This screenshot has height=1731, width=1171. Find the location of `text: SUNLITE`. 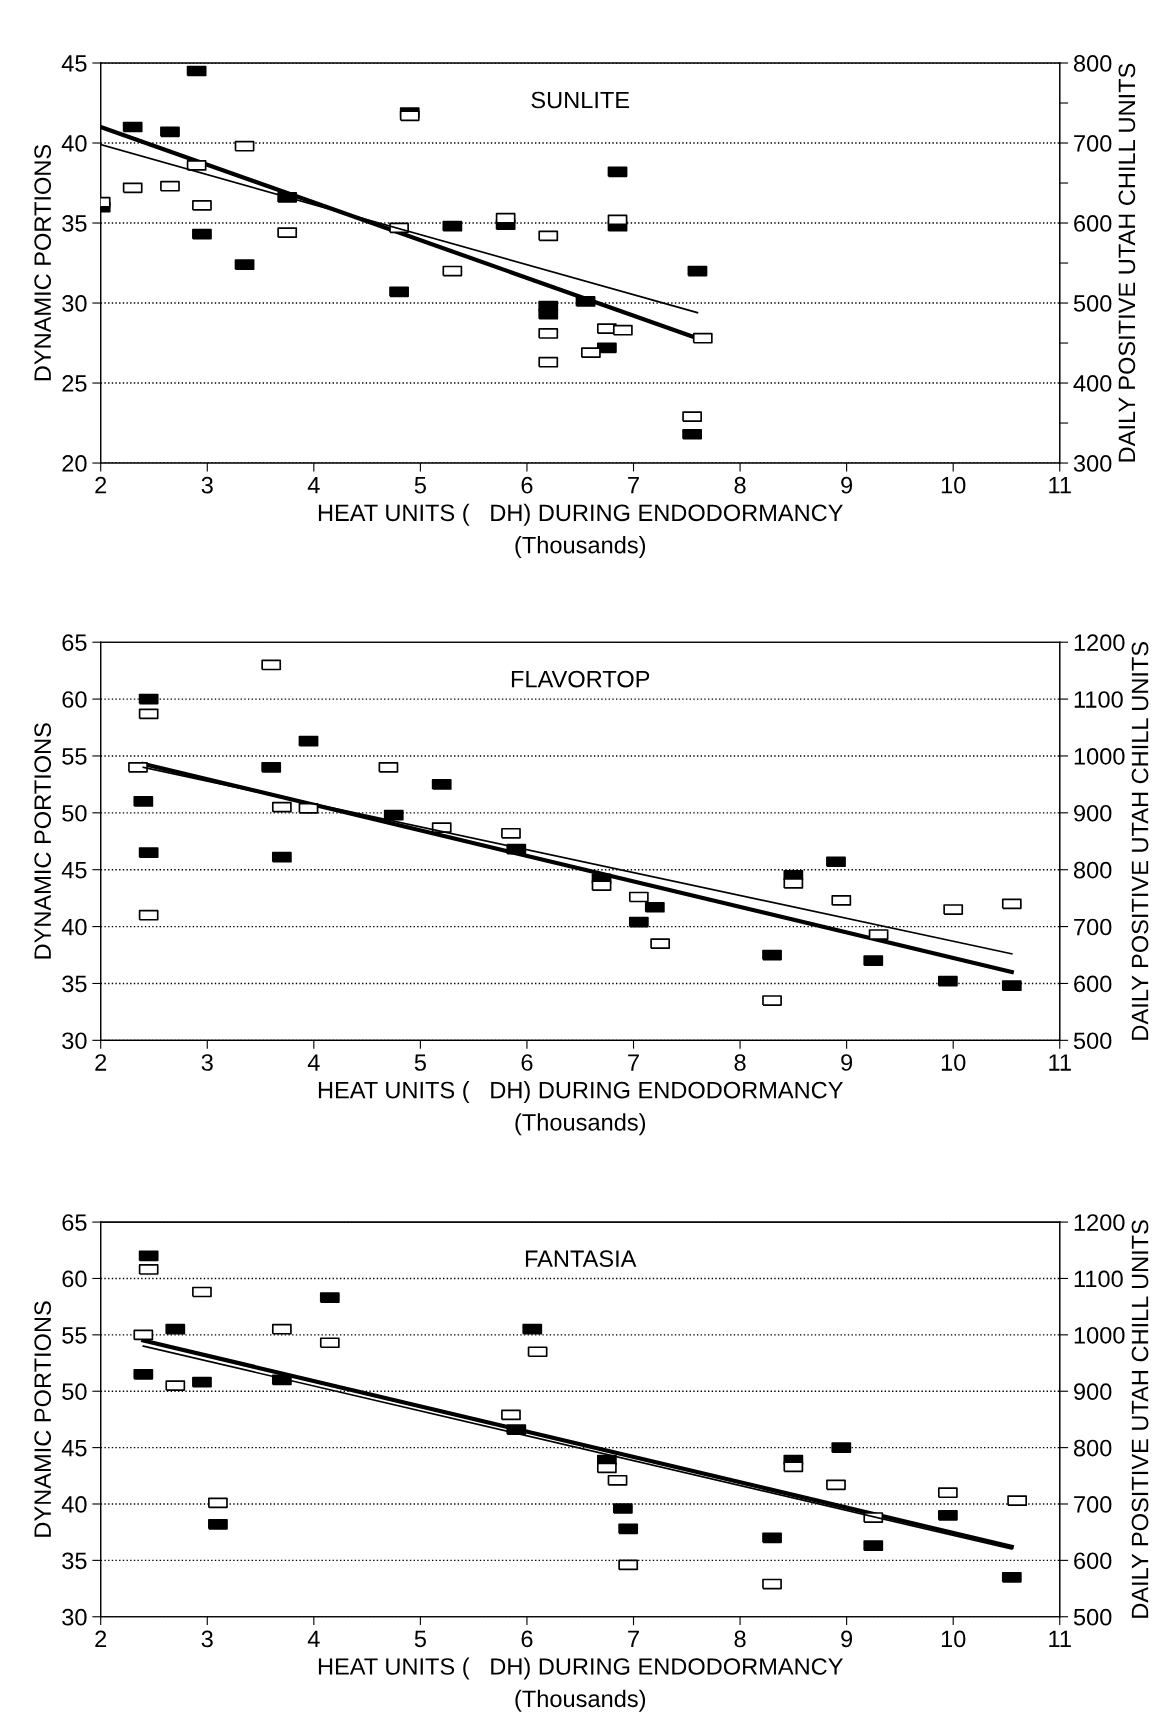

text: SUNLITE is located at coordinates (580, 100).